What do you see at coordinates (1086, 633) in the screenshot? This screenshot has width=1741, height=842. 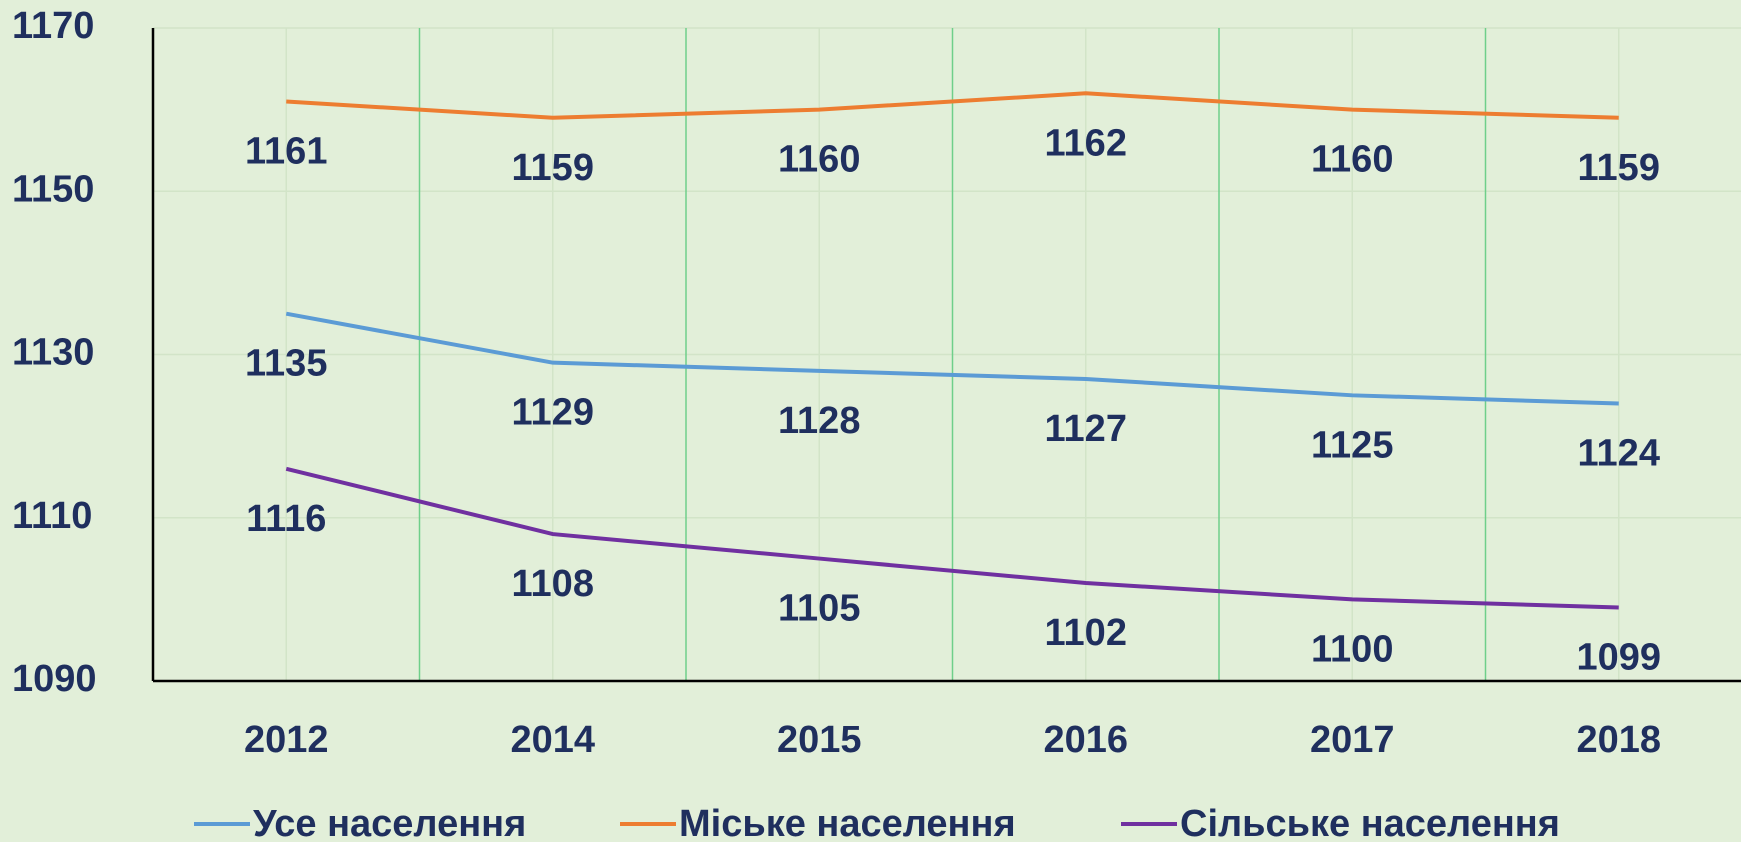 I see `data-label: 1102` at bounding box center [1086, 633].